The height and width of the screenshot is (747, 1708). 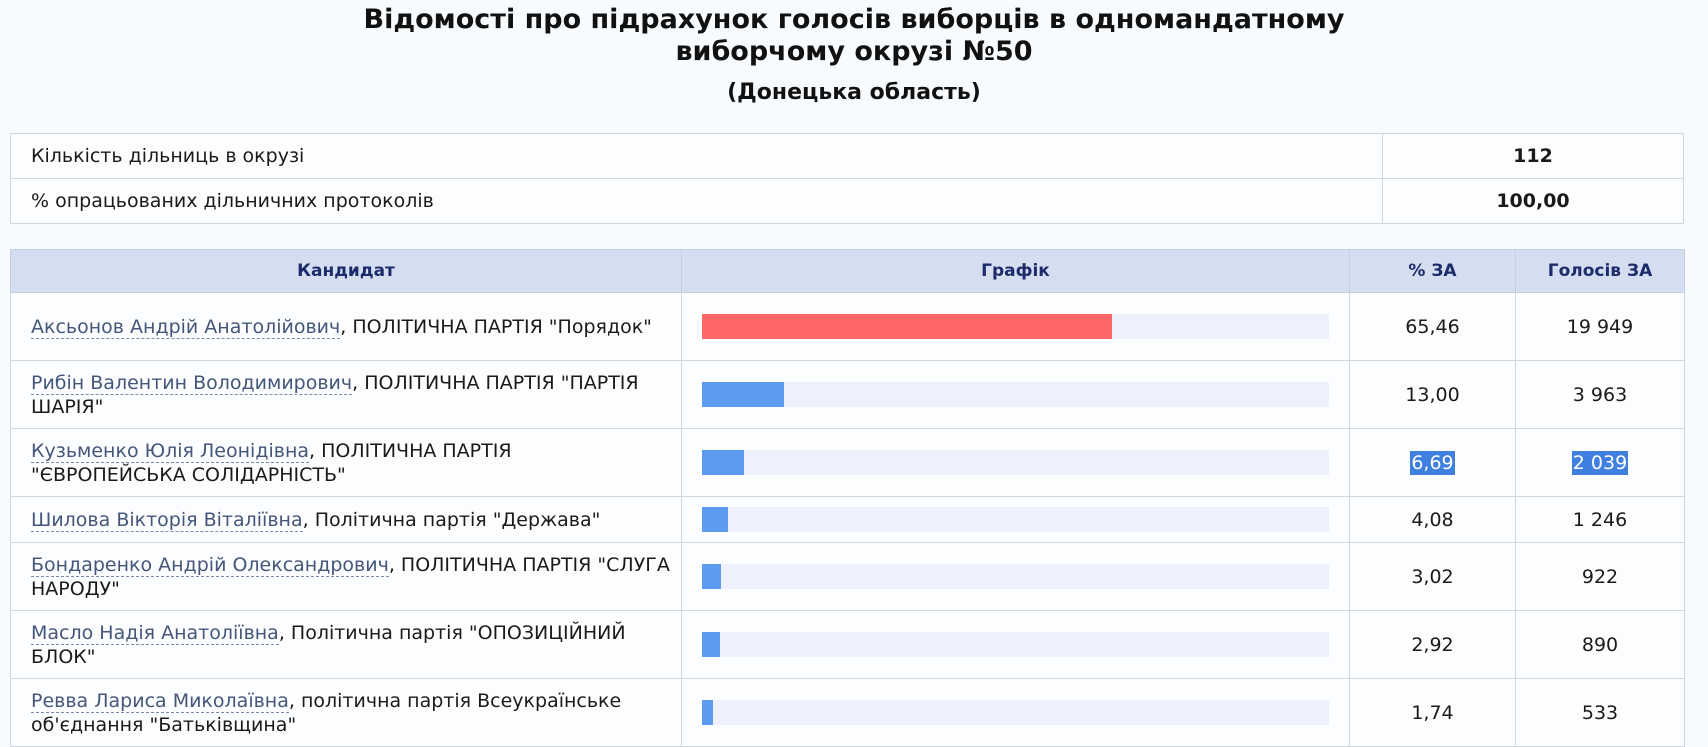 I want to click on percent-cell: 4,08, so click(x=1432, y=519).